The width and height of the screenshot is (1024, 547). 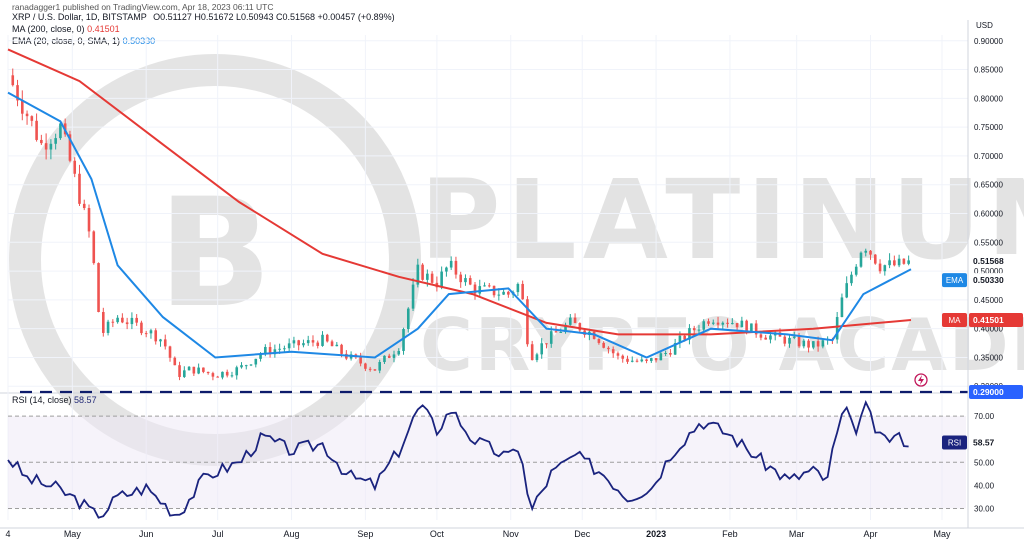 What do you see at coordinates (988, 242) in the screenshot?
I see `price-tick-label: 0.55000` at bounding box center [988, 242].